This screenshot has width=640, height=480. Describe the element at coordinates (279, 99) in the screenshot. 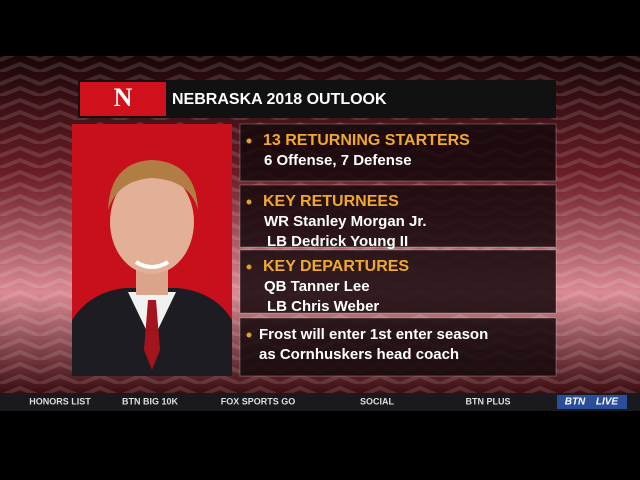

I see `title: NEBRASKA 2018 OUTLOOK` at that location.